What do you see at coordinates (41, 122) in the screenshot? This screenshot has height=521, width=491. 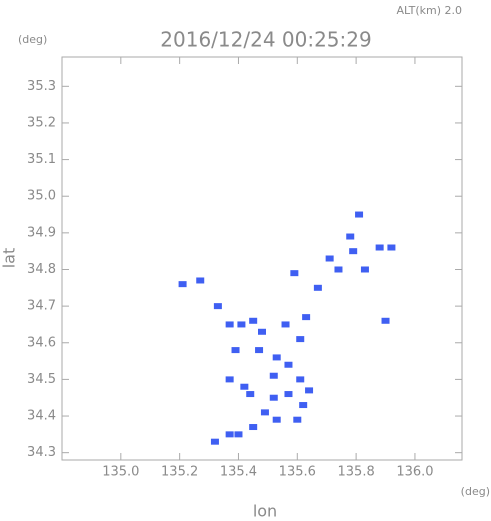 I see `y-tick-label: 35.2` at bounding box center [41, 122].